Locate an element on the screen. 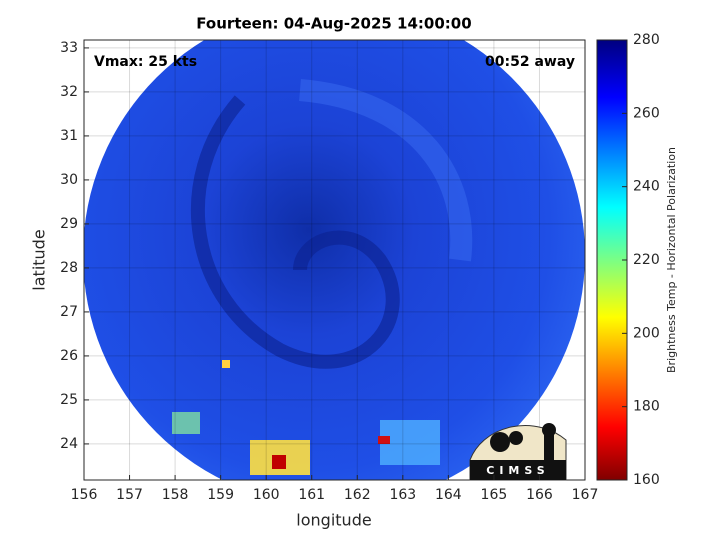  colorbar-tick-label: 200 is located at coordinates (646, 333).